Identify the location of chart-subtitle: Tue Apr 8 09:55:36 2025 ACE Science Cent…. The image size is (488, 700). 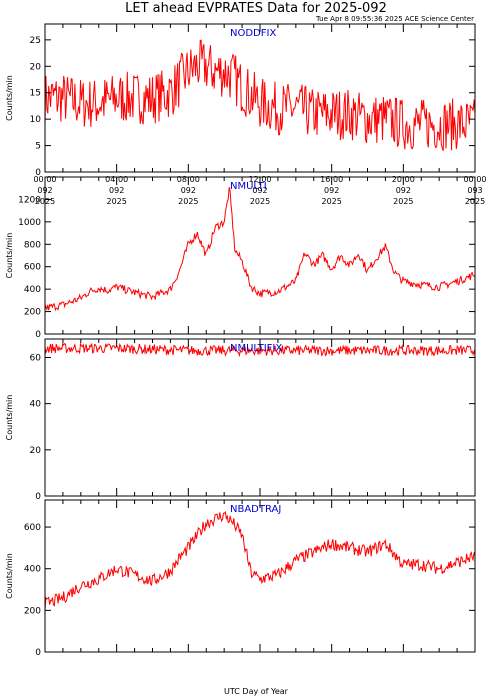
(394, 19).